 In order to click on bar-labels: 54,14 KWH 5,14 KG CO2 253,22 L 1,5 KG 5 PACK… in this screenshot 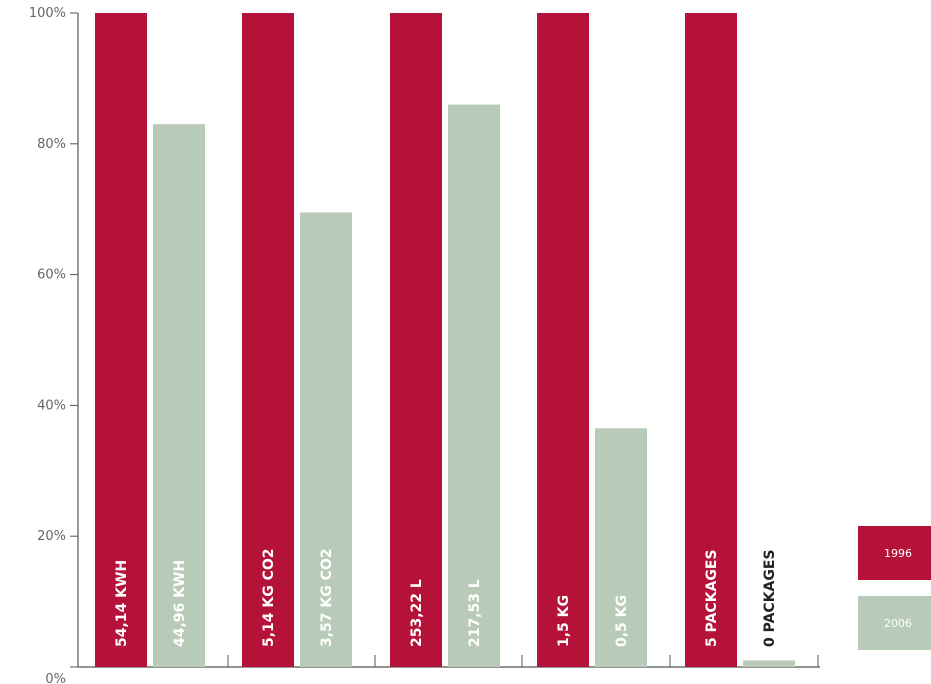, I will do `click(446, 597)`.